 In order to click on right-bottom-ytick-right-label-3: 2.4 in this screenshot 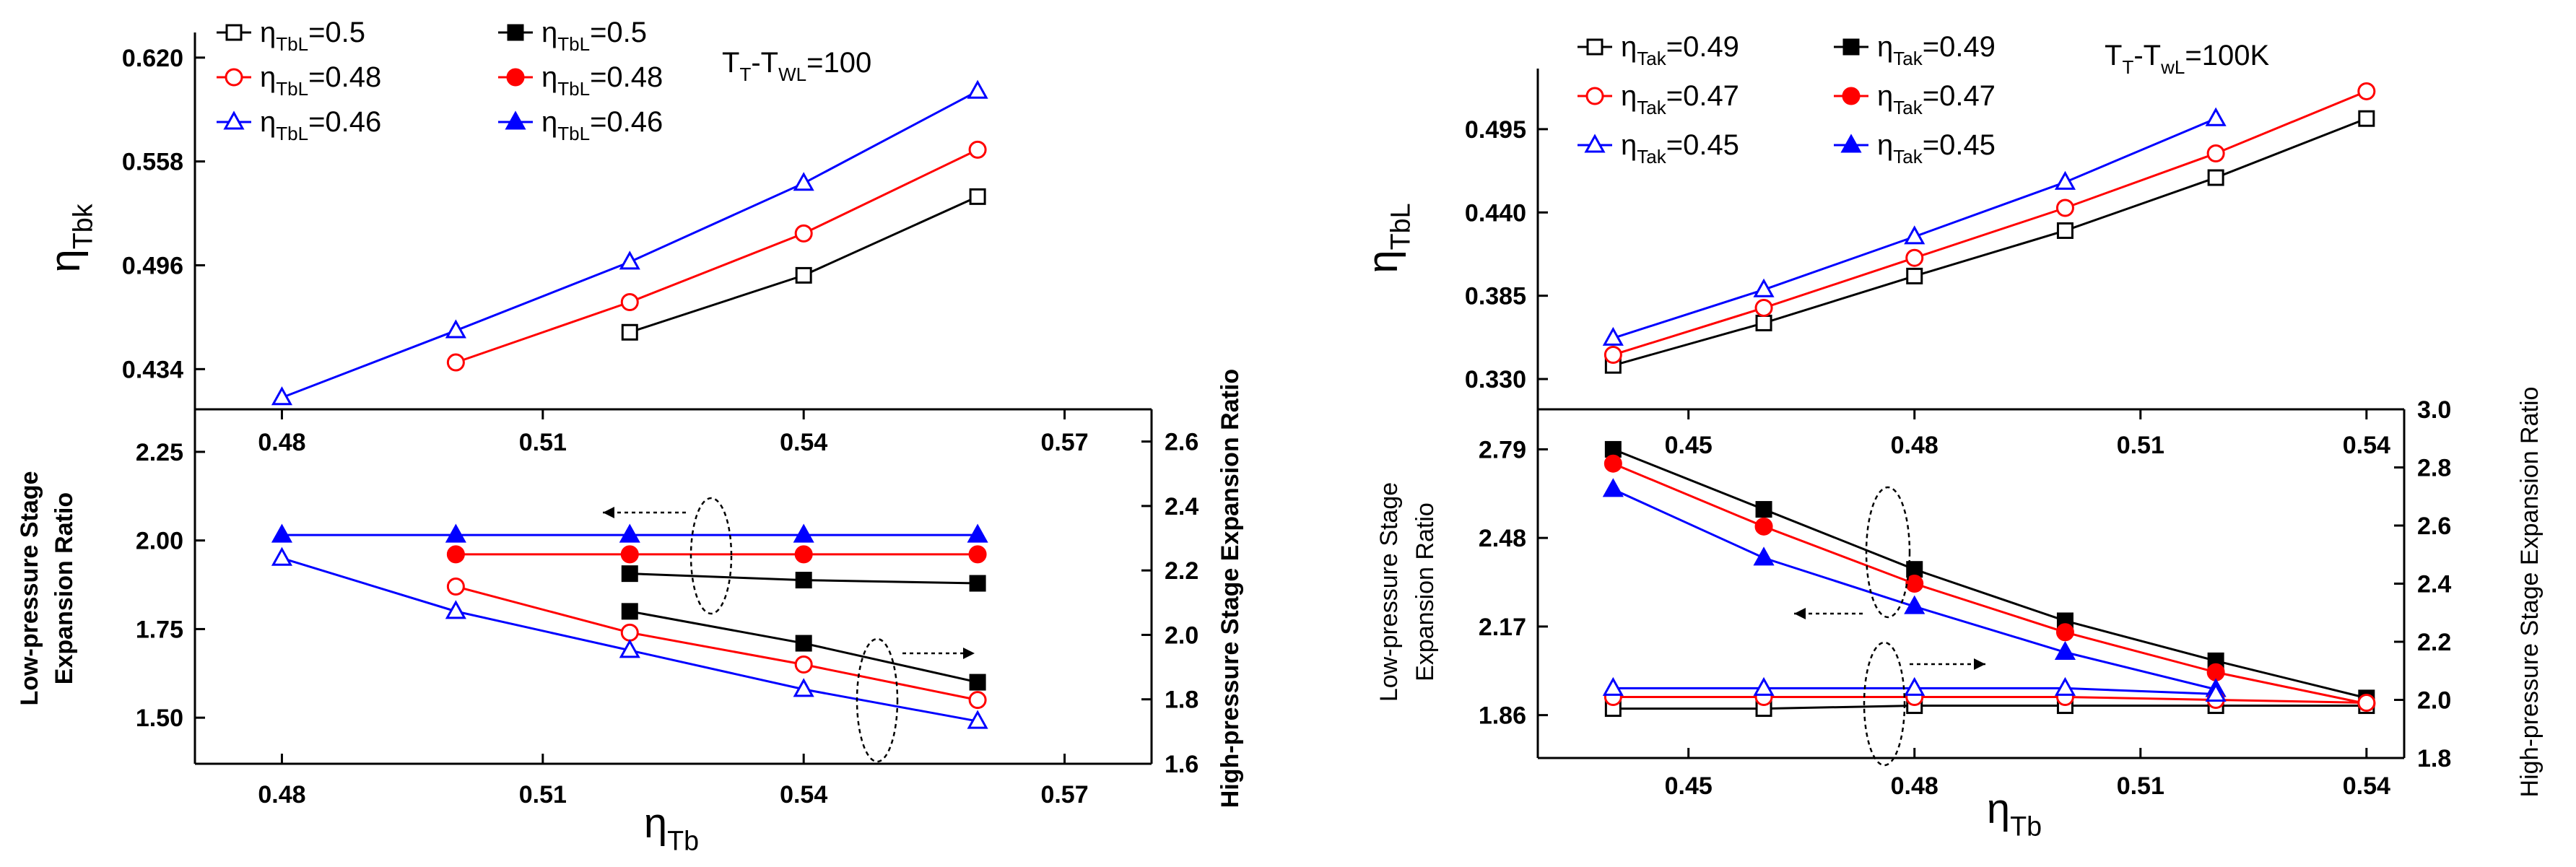, I will do `click(2434, 585)`.